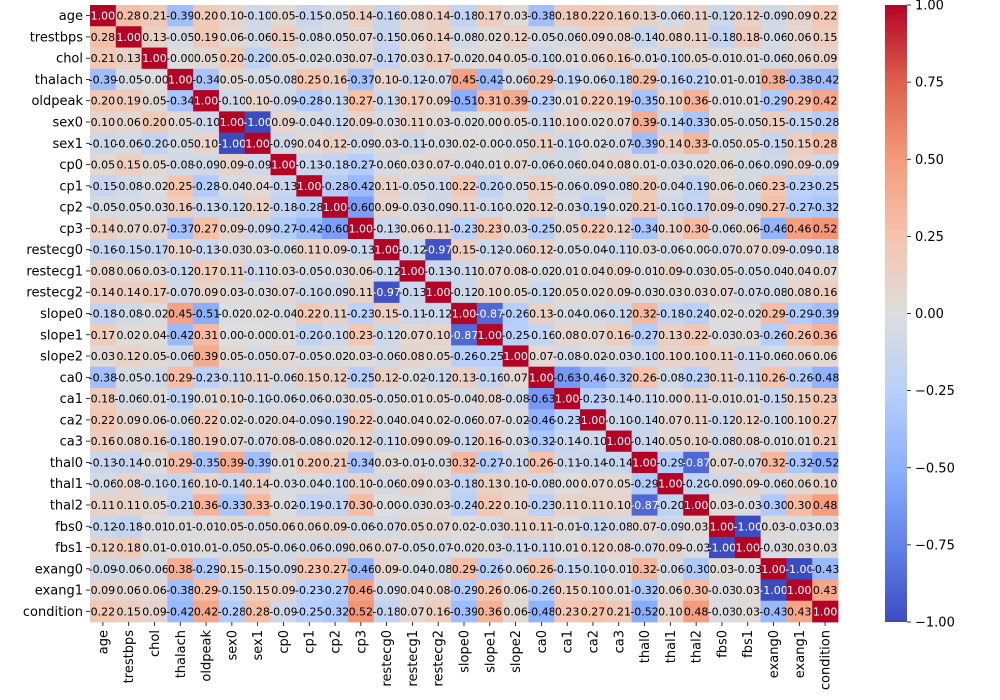  I want to click on cell-value-label: -0.10, so click(593, 441).